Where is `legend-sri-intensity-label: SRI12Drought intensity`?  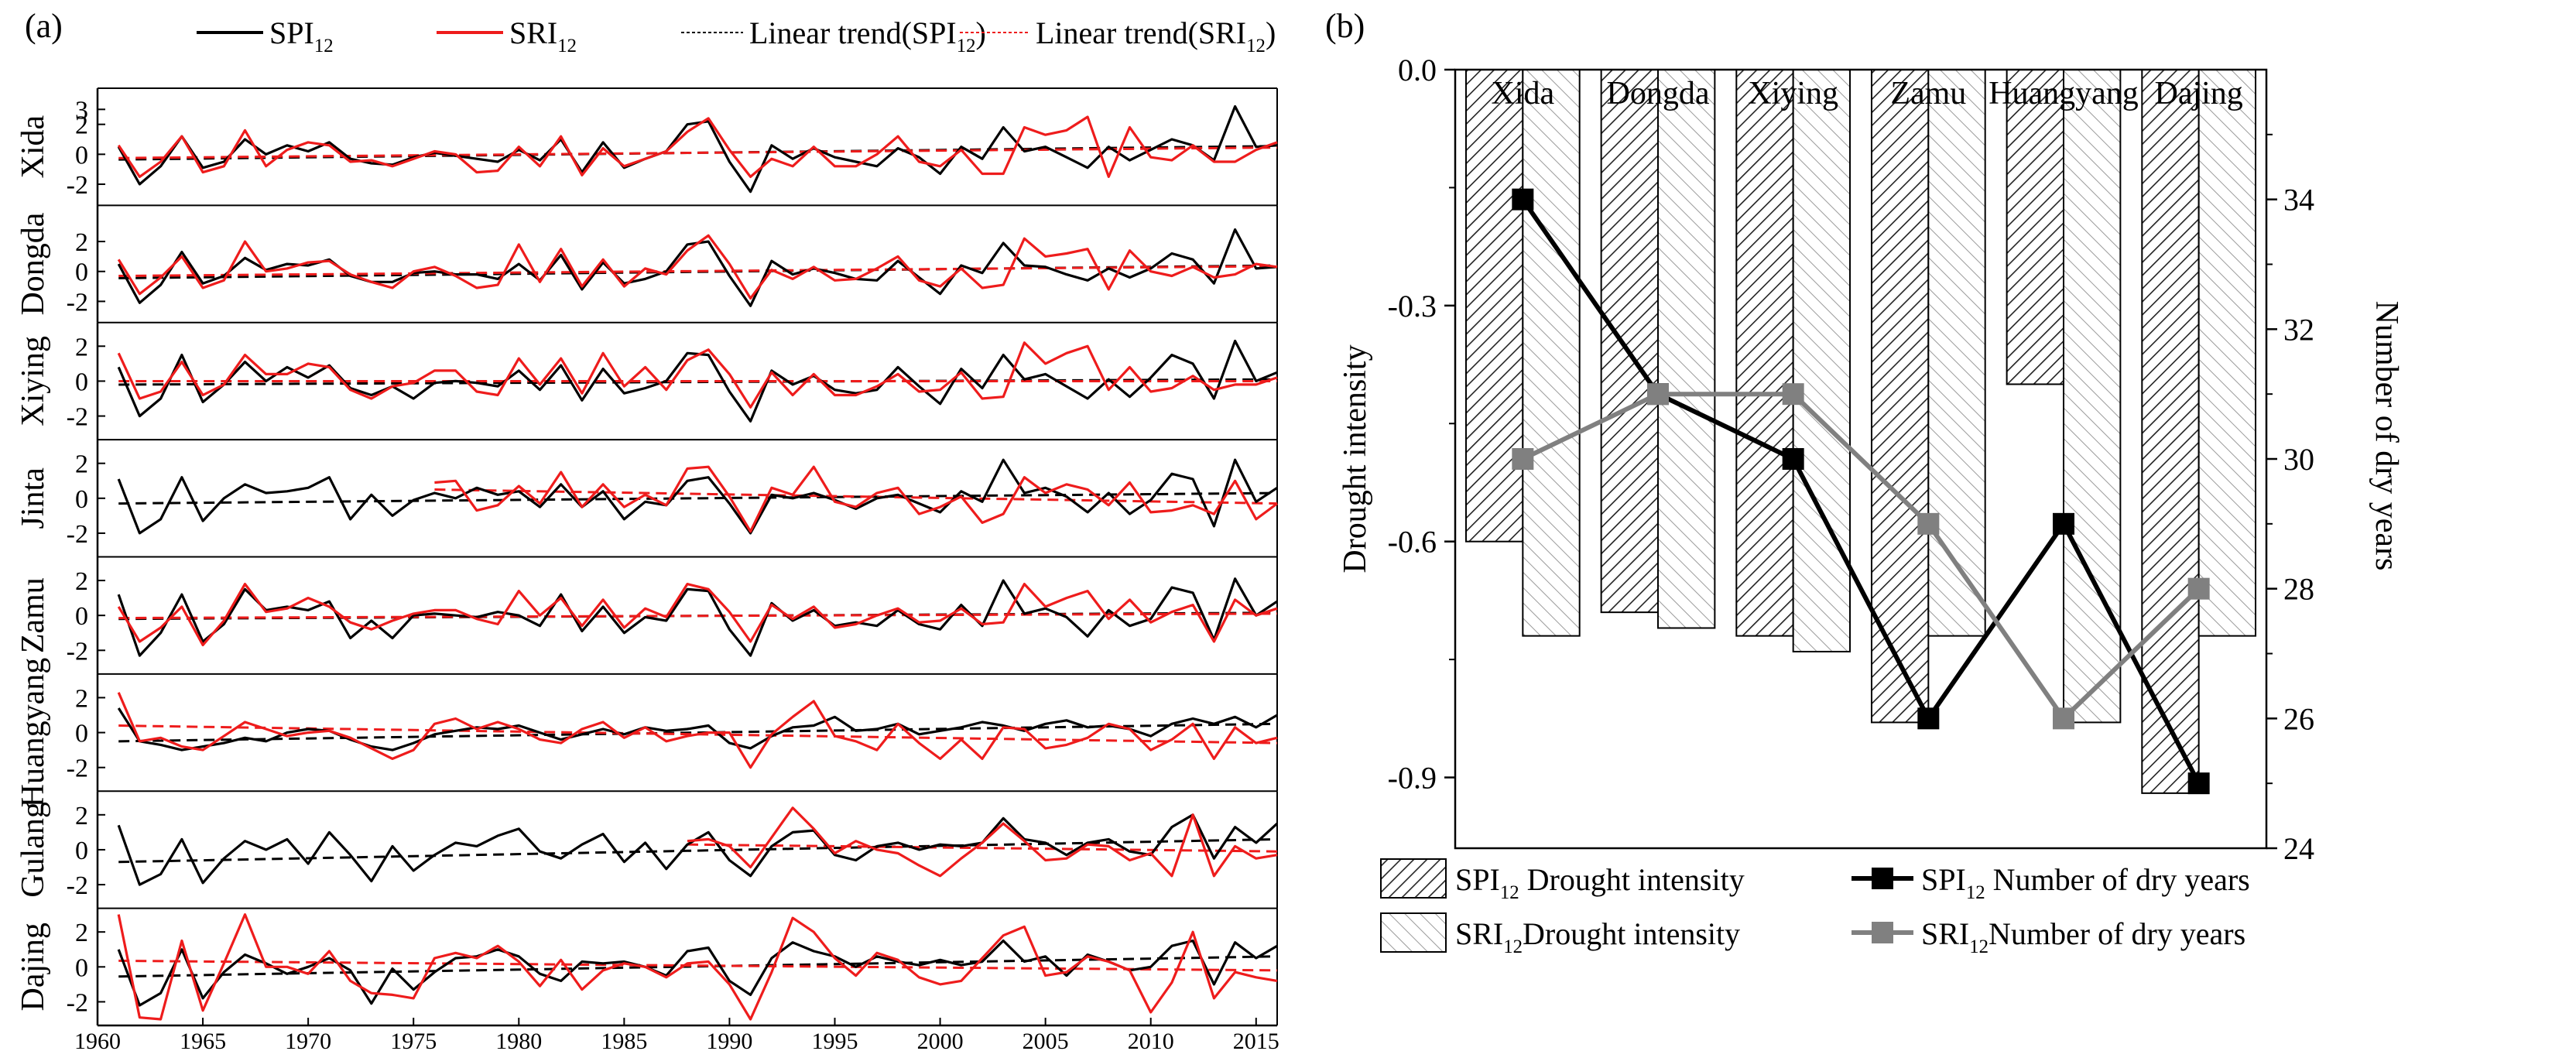
legend-sri-intensity-label: SRI12Drought intensity is located at coordinates (1597, 937).